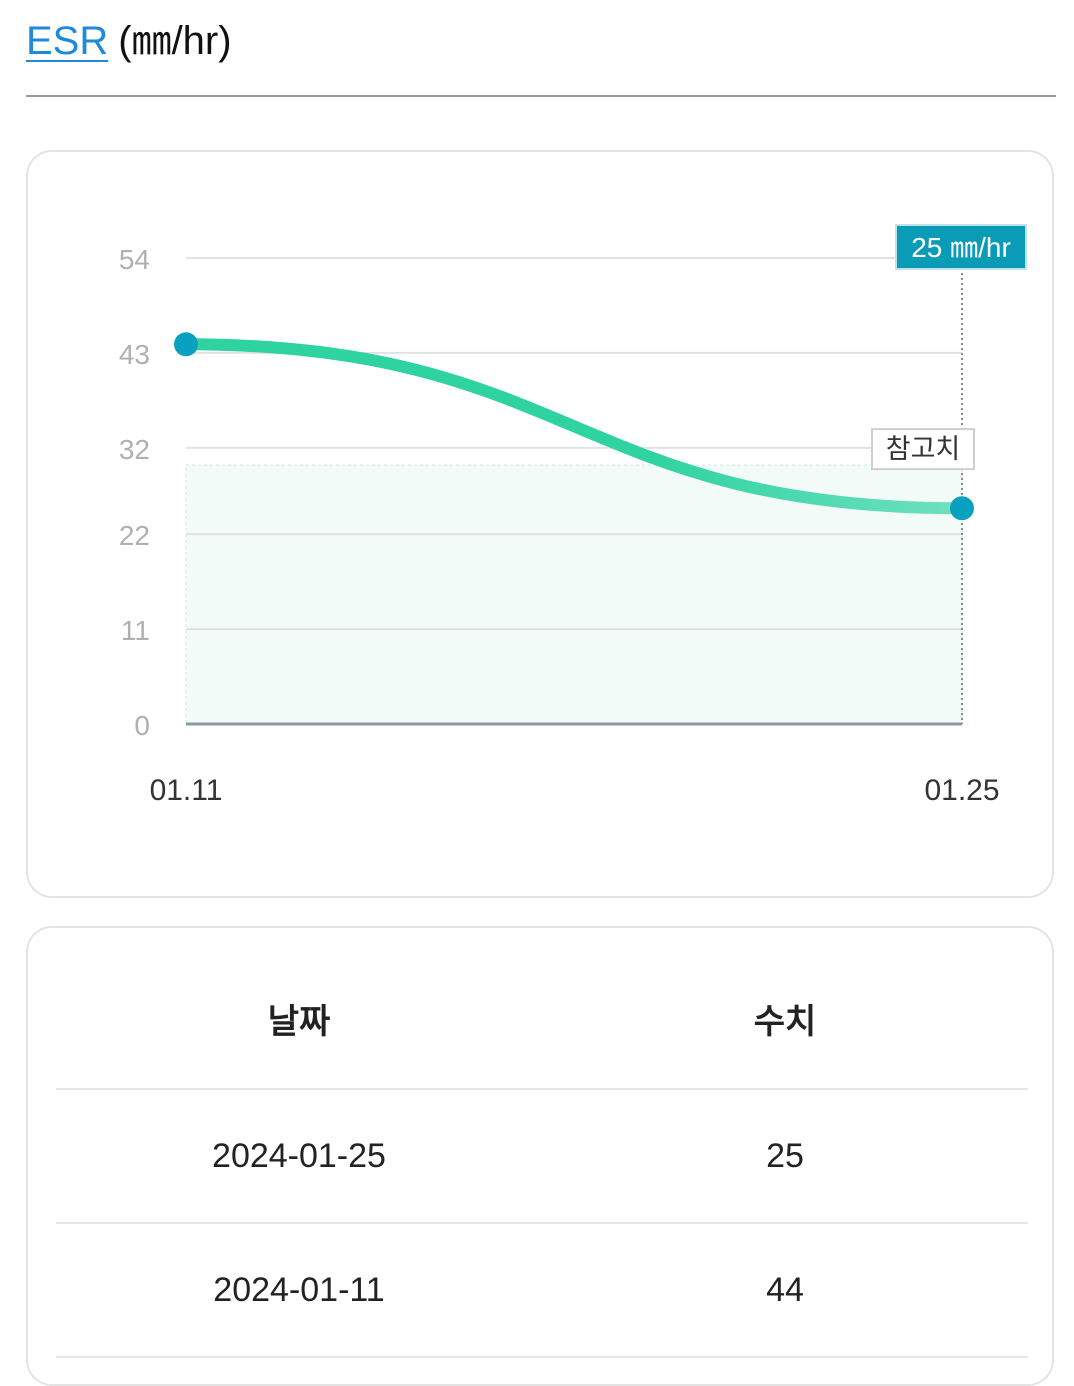  I want to click on page-header: ESR (㎜/hr), so click(129, 38).